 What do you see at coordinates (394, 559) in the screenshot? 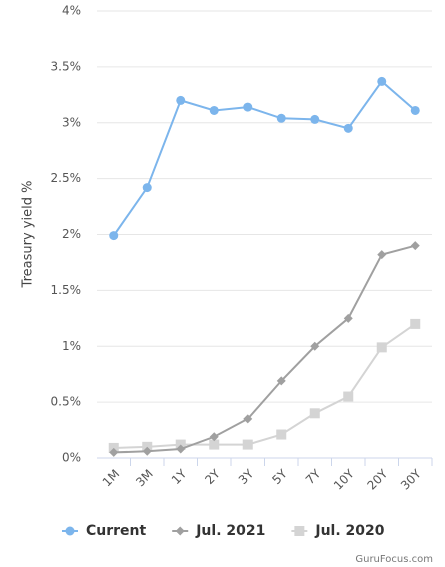
I see `credit: GuruFocus.com` at bounding box center [394, 559].